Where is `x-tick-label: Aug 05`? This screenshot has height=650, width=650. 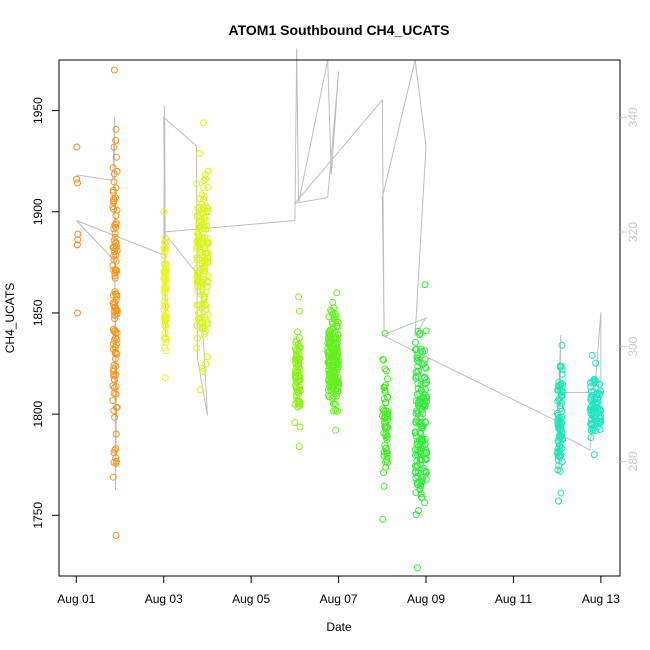
x-tick-label: Aug 05 is located at coordinates (251, 599).